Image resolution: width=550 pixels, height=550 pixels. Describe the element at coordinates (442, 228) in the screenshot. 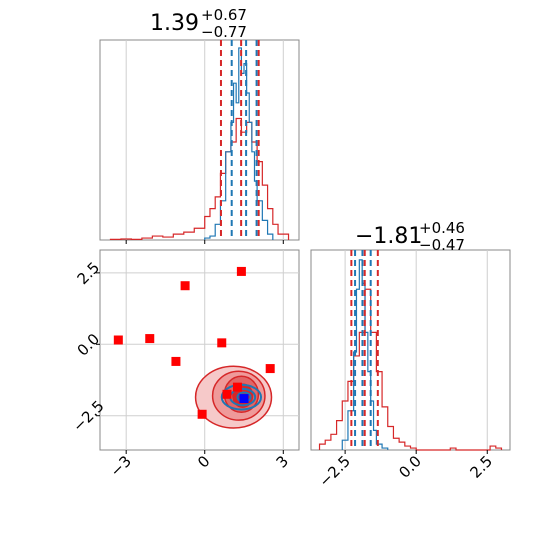

I see `right-title-plus: +0.46` at that location.